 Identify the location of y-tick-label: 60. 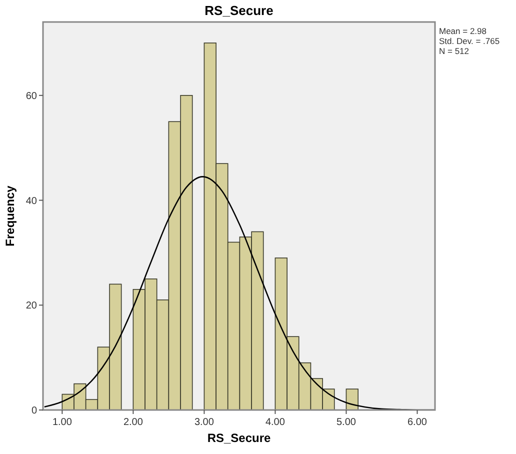
(32, 96).